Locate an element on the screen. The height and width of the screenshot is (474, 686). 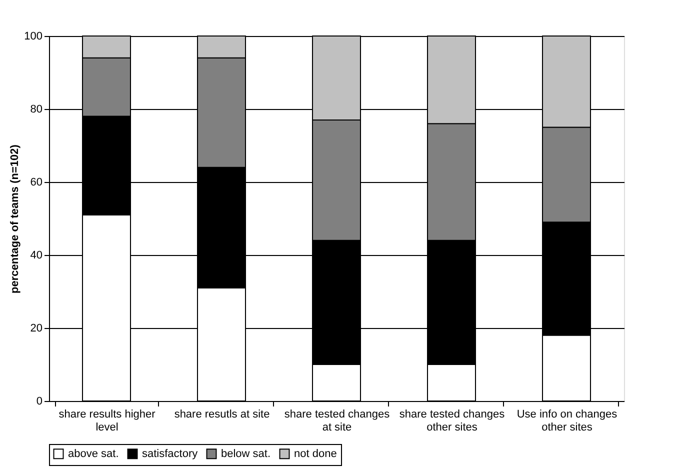
x-tick-label: share resutls at site is located at coordinates (222, 414).